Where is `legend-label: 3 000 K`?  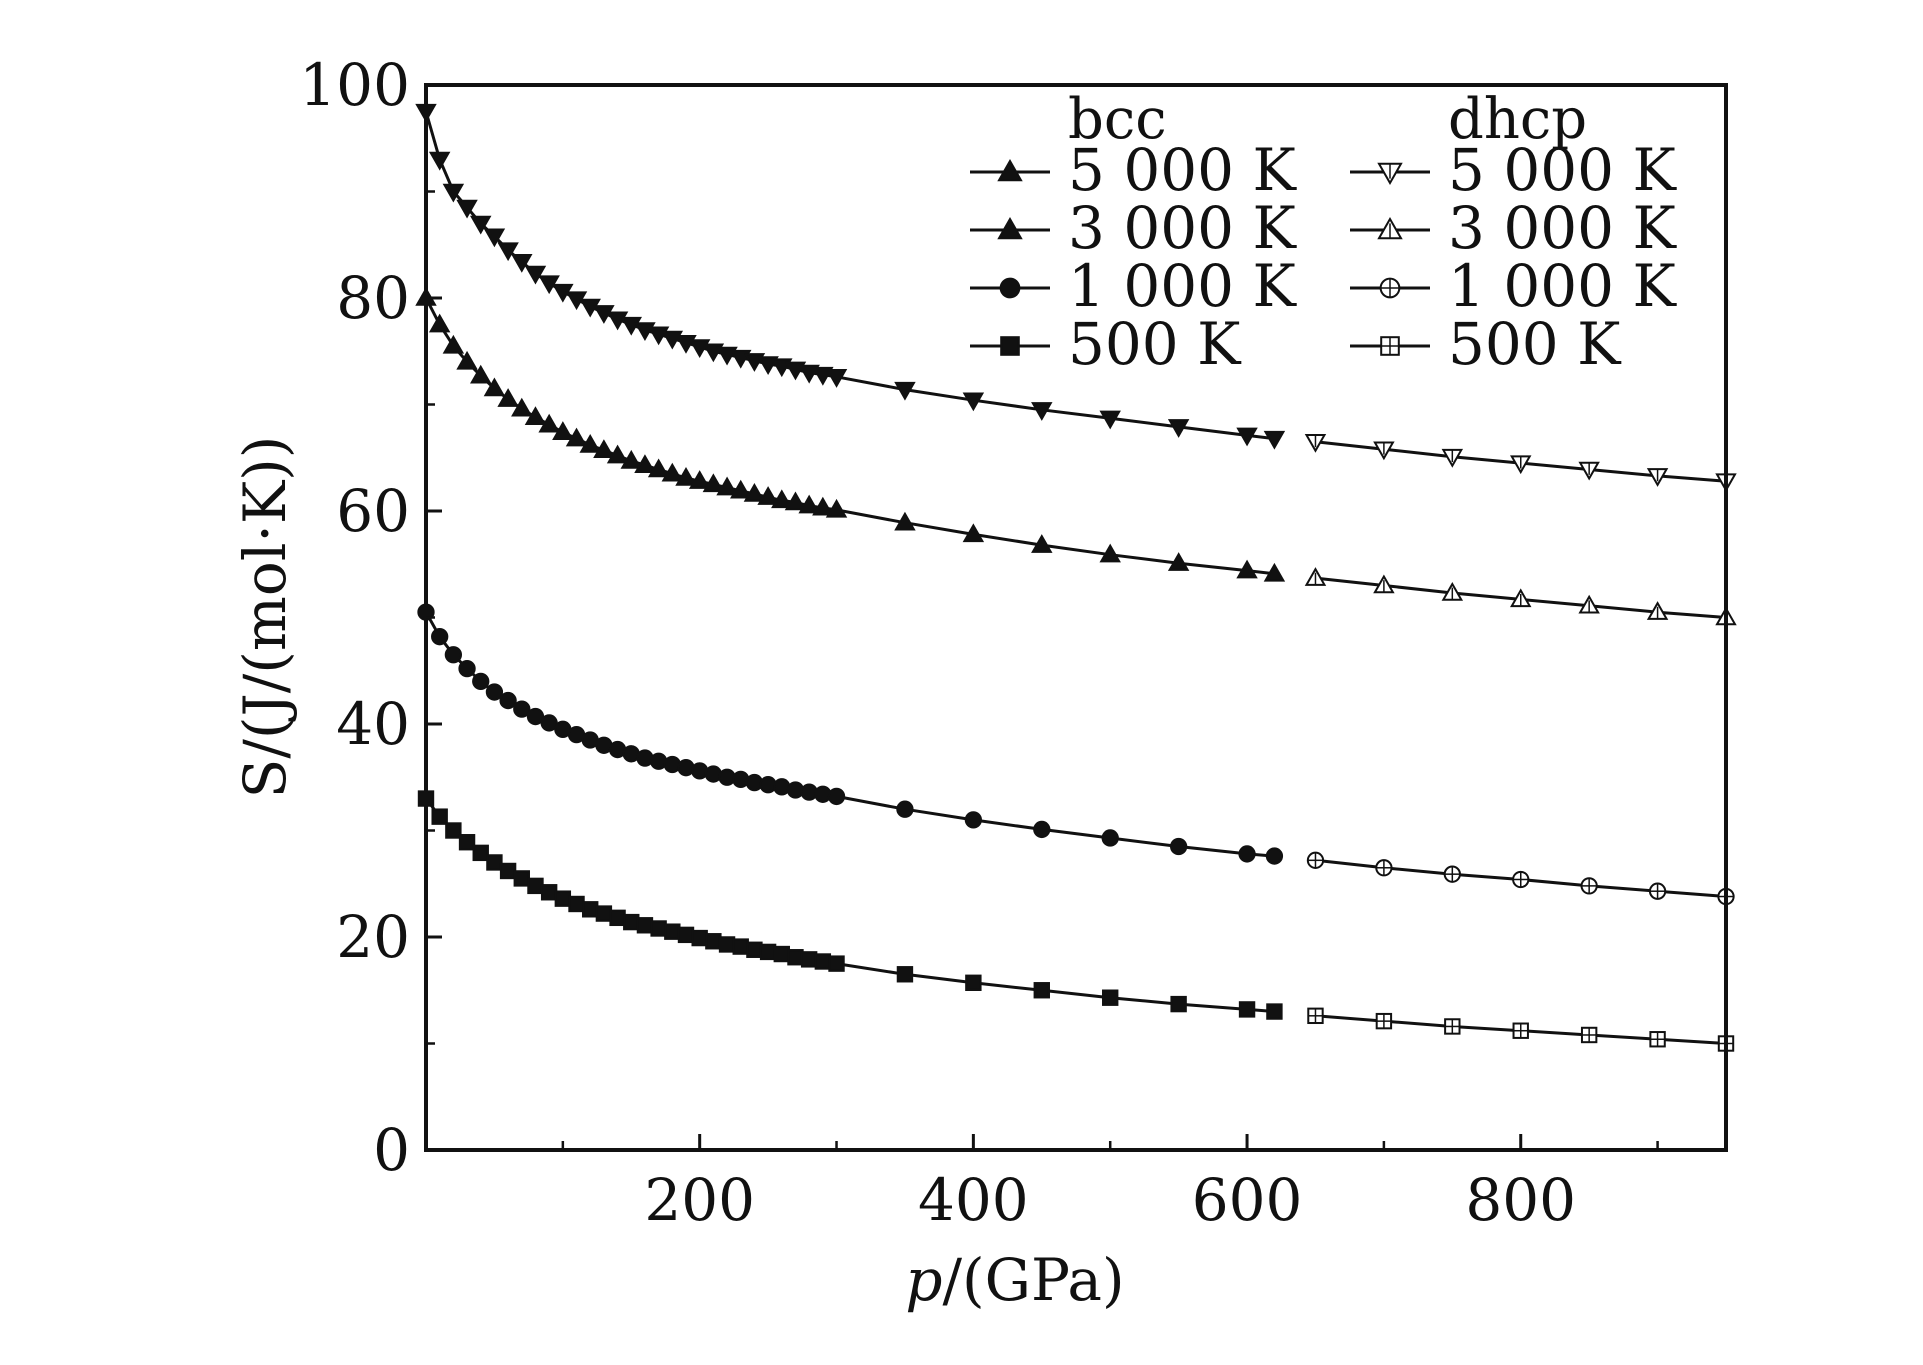 legend-label: 3 000 K is located at coordinates (1182, 228).